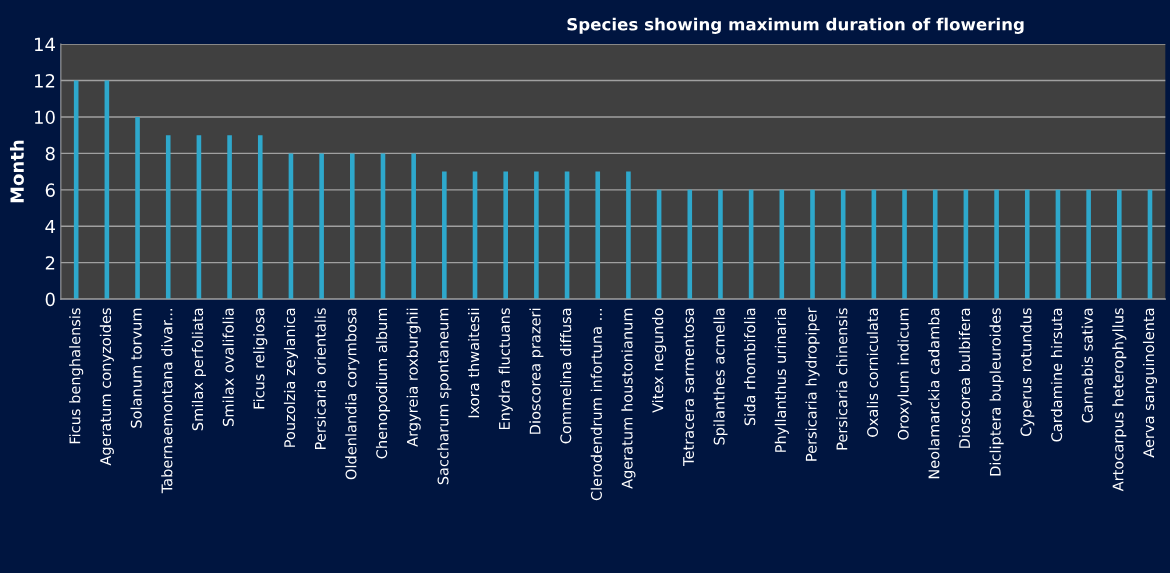 Image resolution: width=1170 pixels, height=573 pixels. What do you see at coordinates (628, 398) in the screenshot?
I see `x-tick-label: Ageratum houstonianum` at bounding box center [628, 398].